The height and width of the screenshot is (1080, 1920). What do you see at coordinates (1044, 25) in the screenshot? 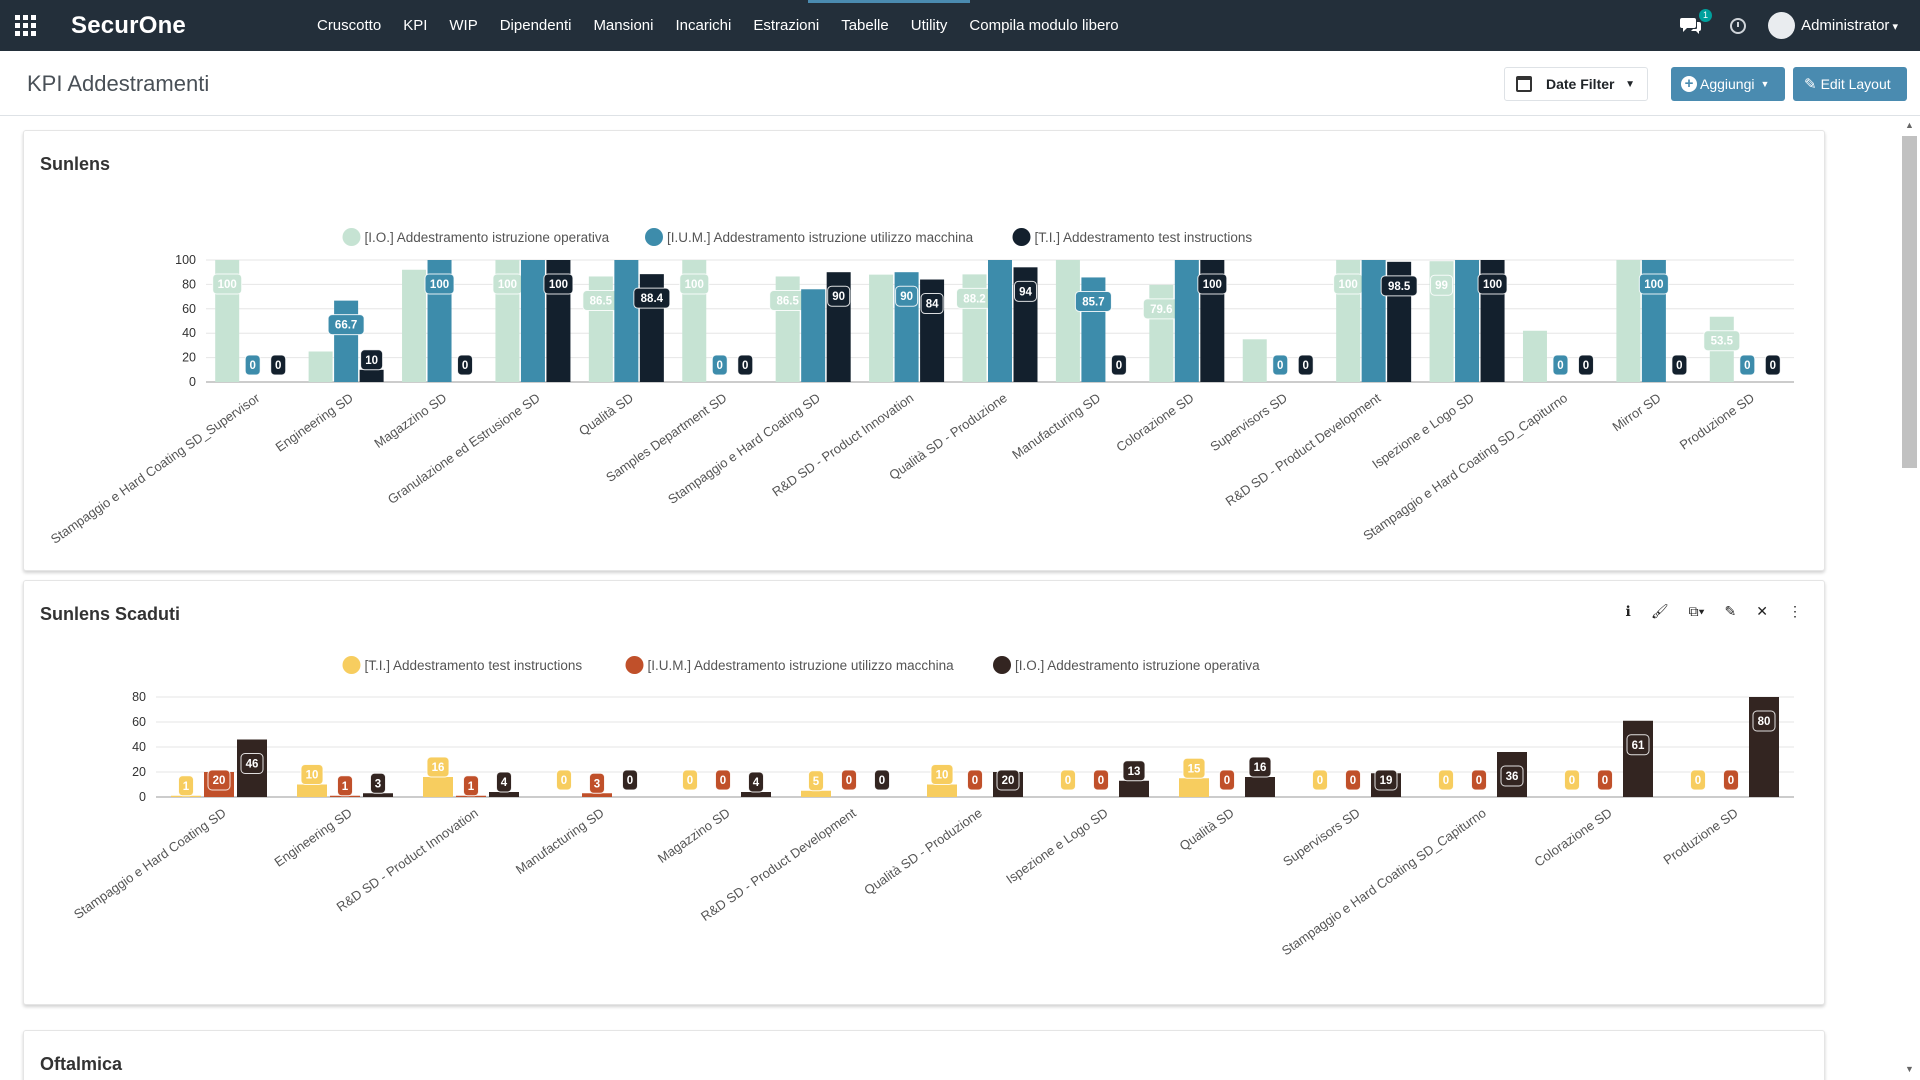
I see `menu-item-compila-modulo-libero: Compila modulo libero` at bounding box center [1044, 25].